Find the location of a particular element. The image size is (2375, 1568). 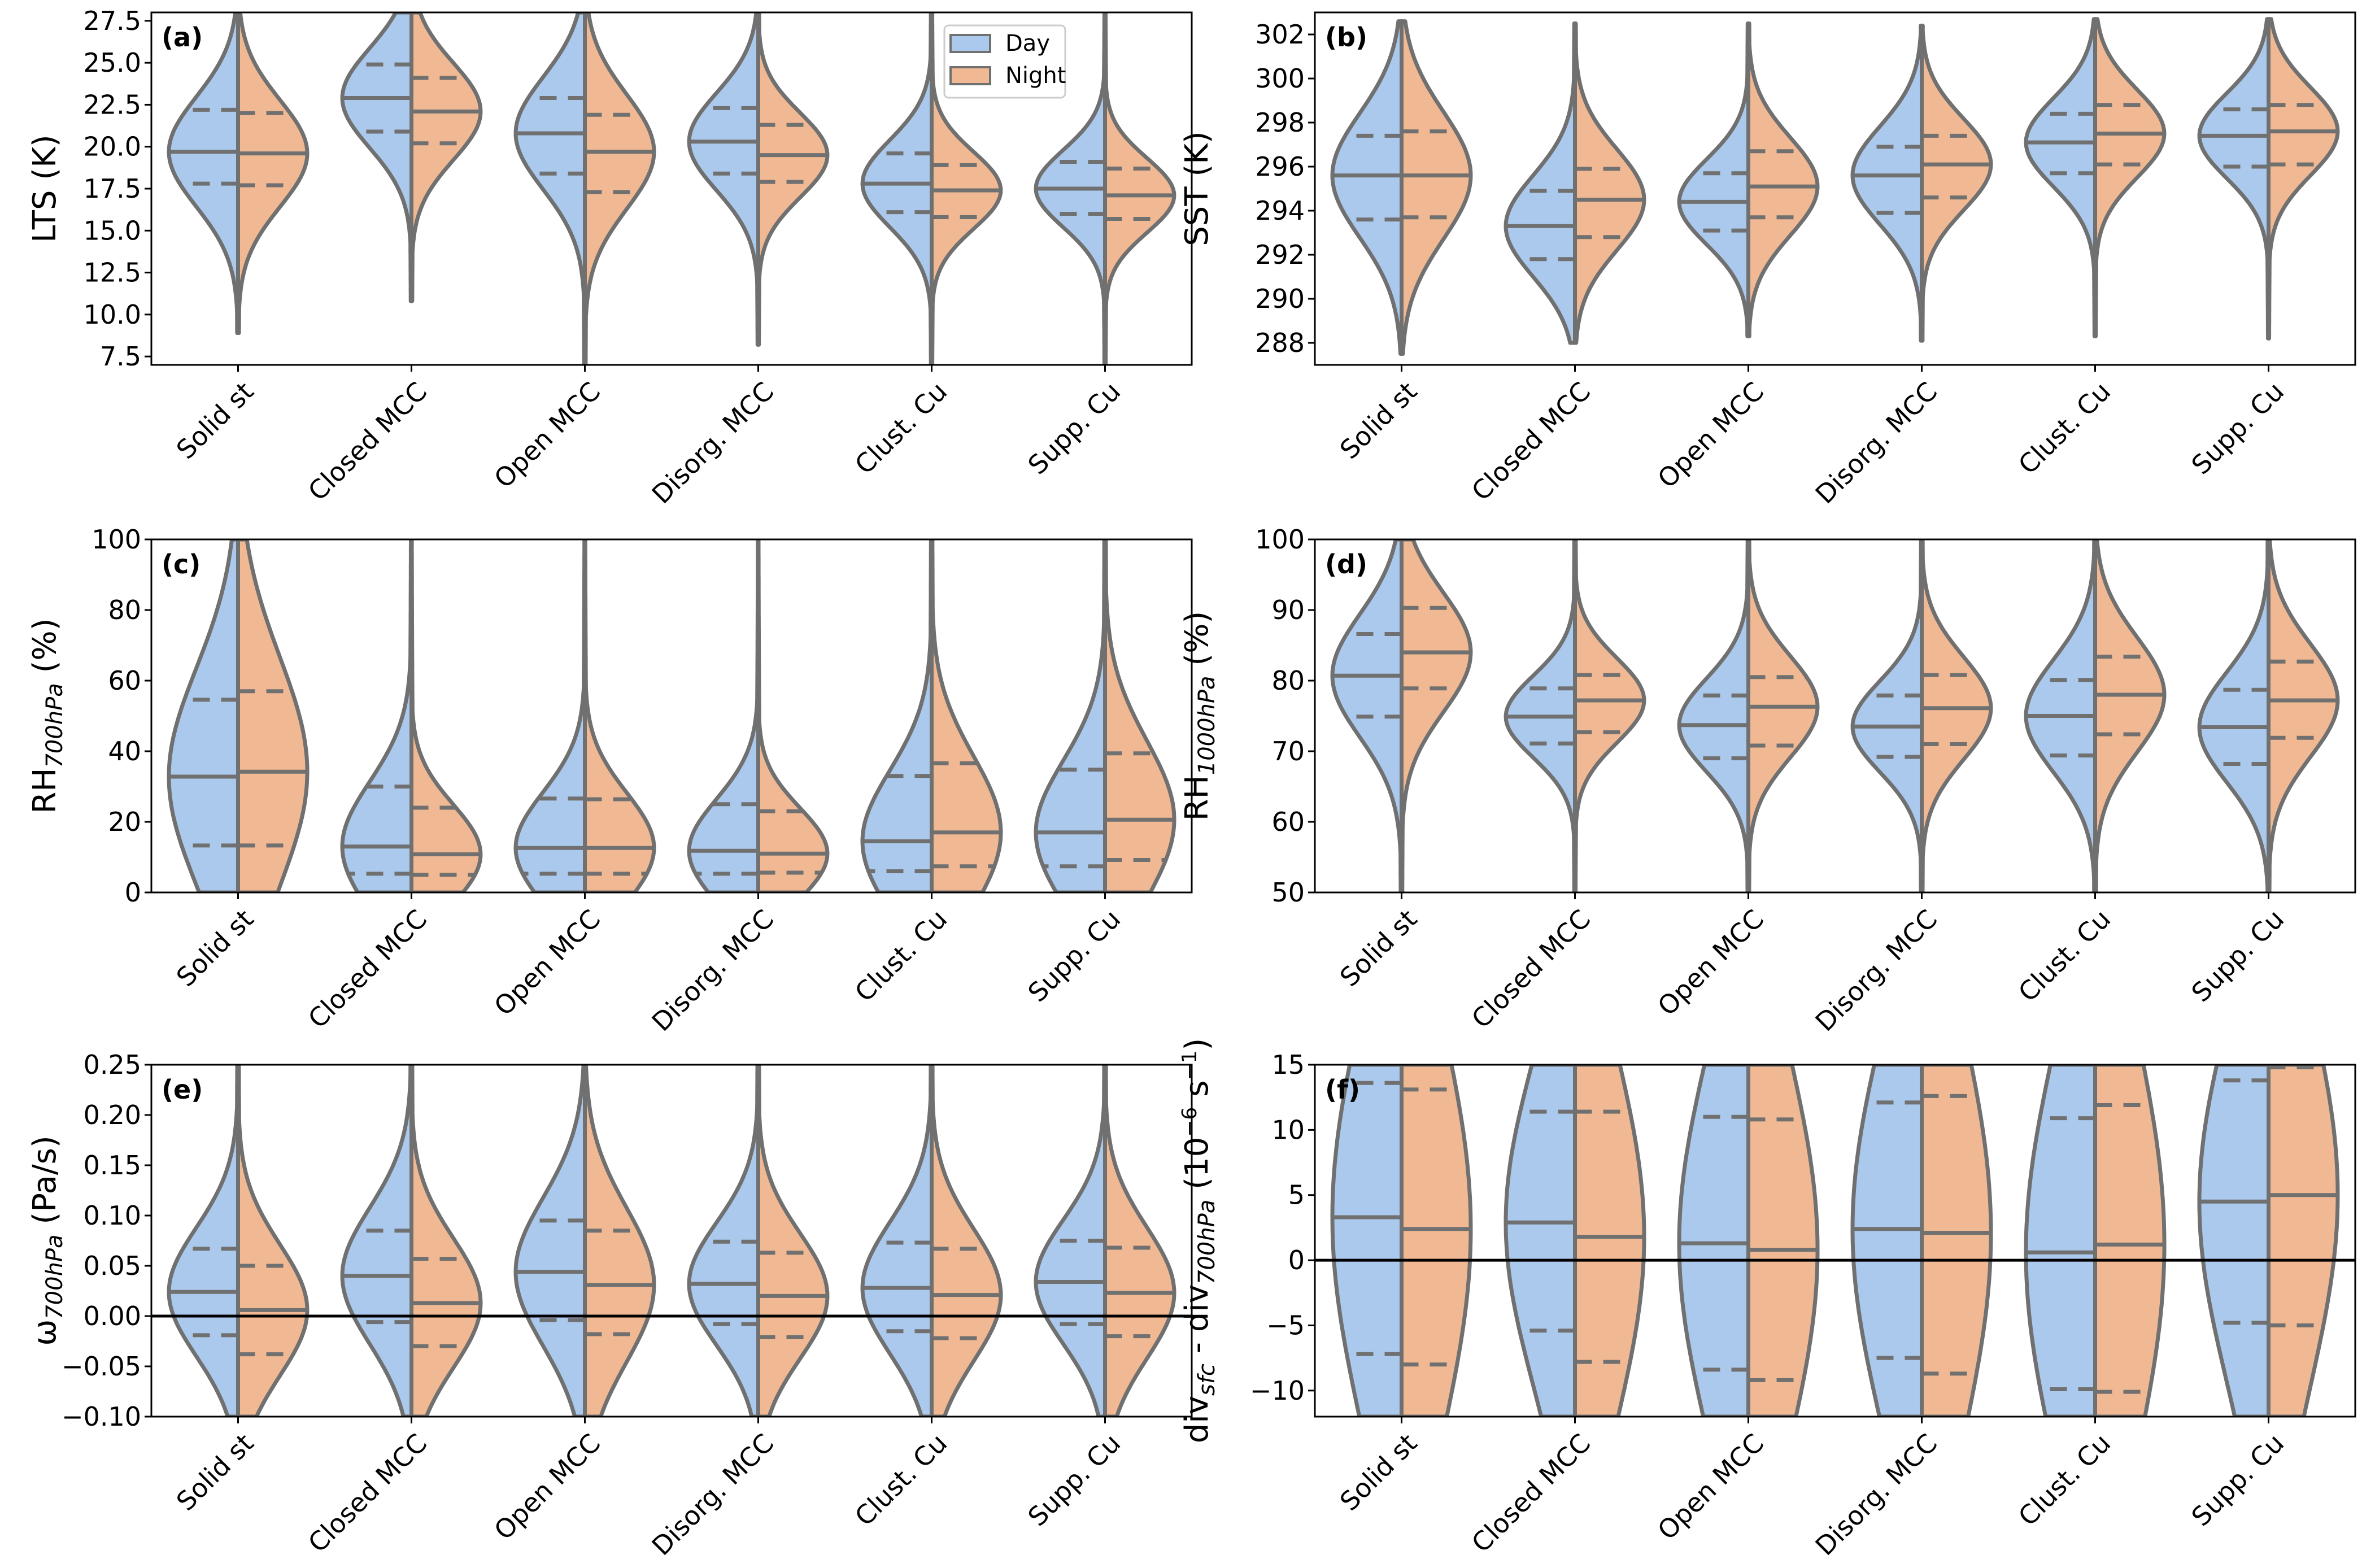

y-axis-label: RH1000hPa (%) is located at coordinates (1199, 716).